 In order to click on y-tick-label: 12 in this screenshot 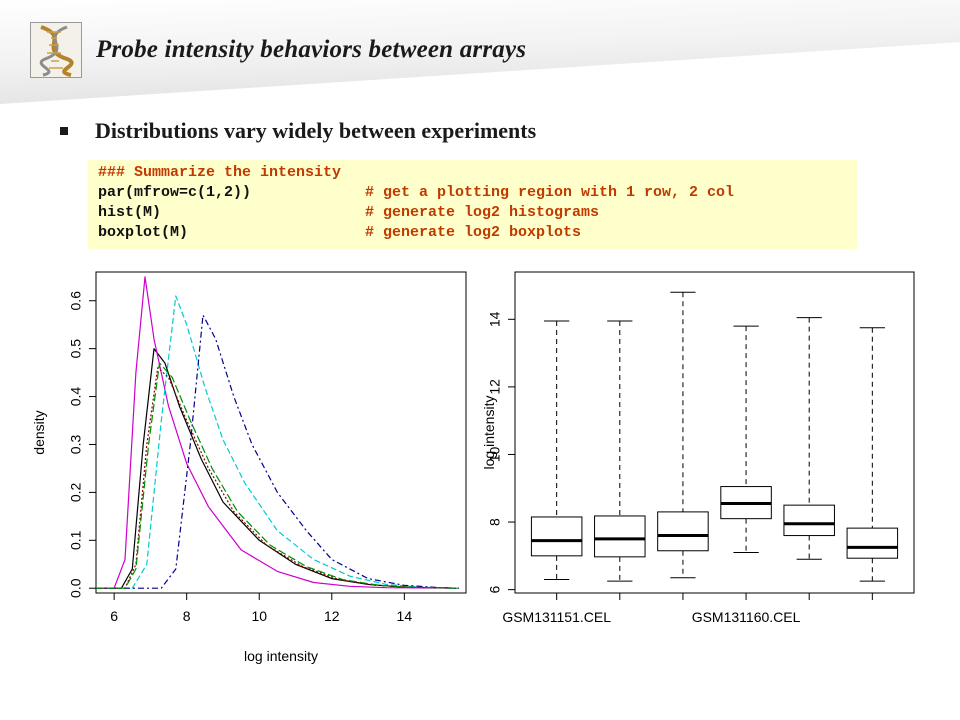, I will do `click(495, 387)`.